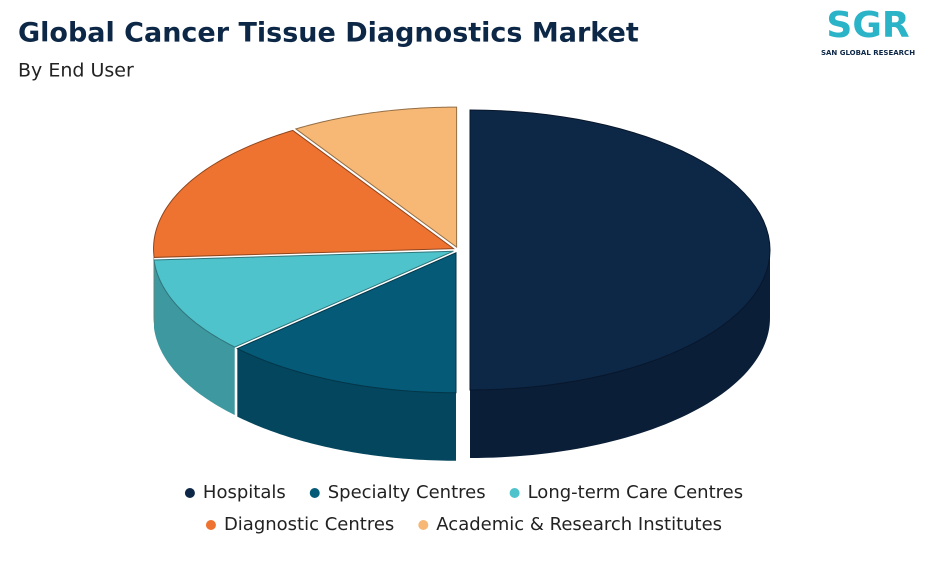  I want to click on chart-subtitle: By End User, so click(76, 71).